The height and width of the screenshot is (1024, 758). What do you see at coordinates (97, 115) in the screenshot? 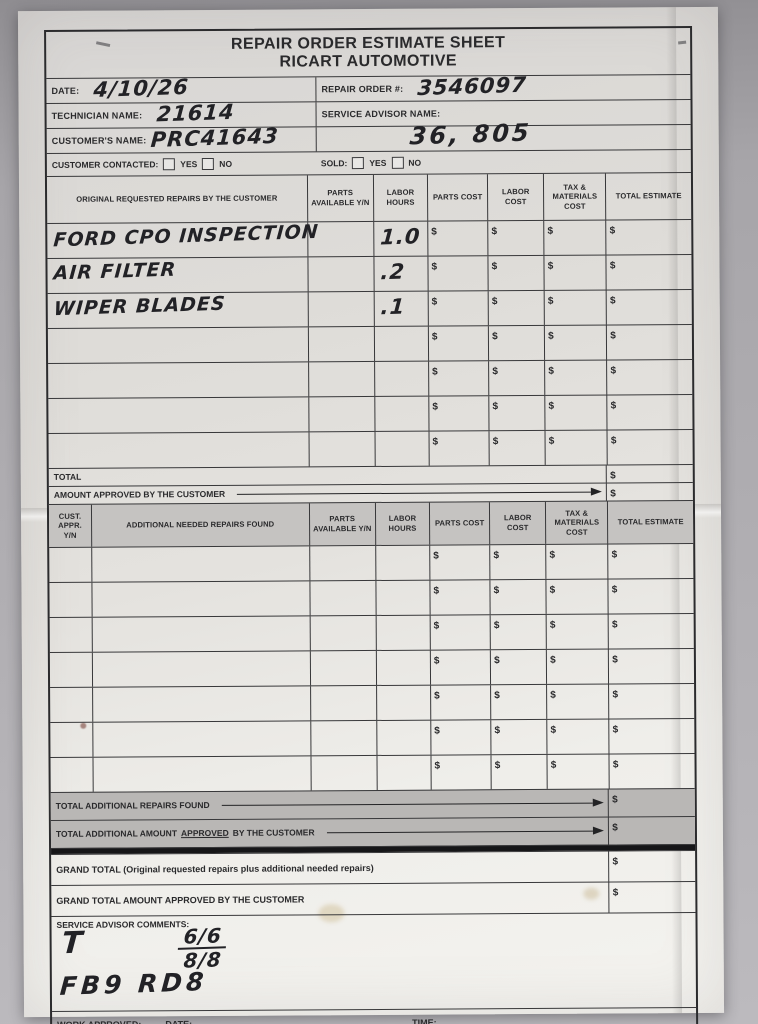
I see `technician-label: TECHNICIAN NAME:` at bounding box center [97, 115].